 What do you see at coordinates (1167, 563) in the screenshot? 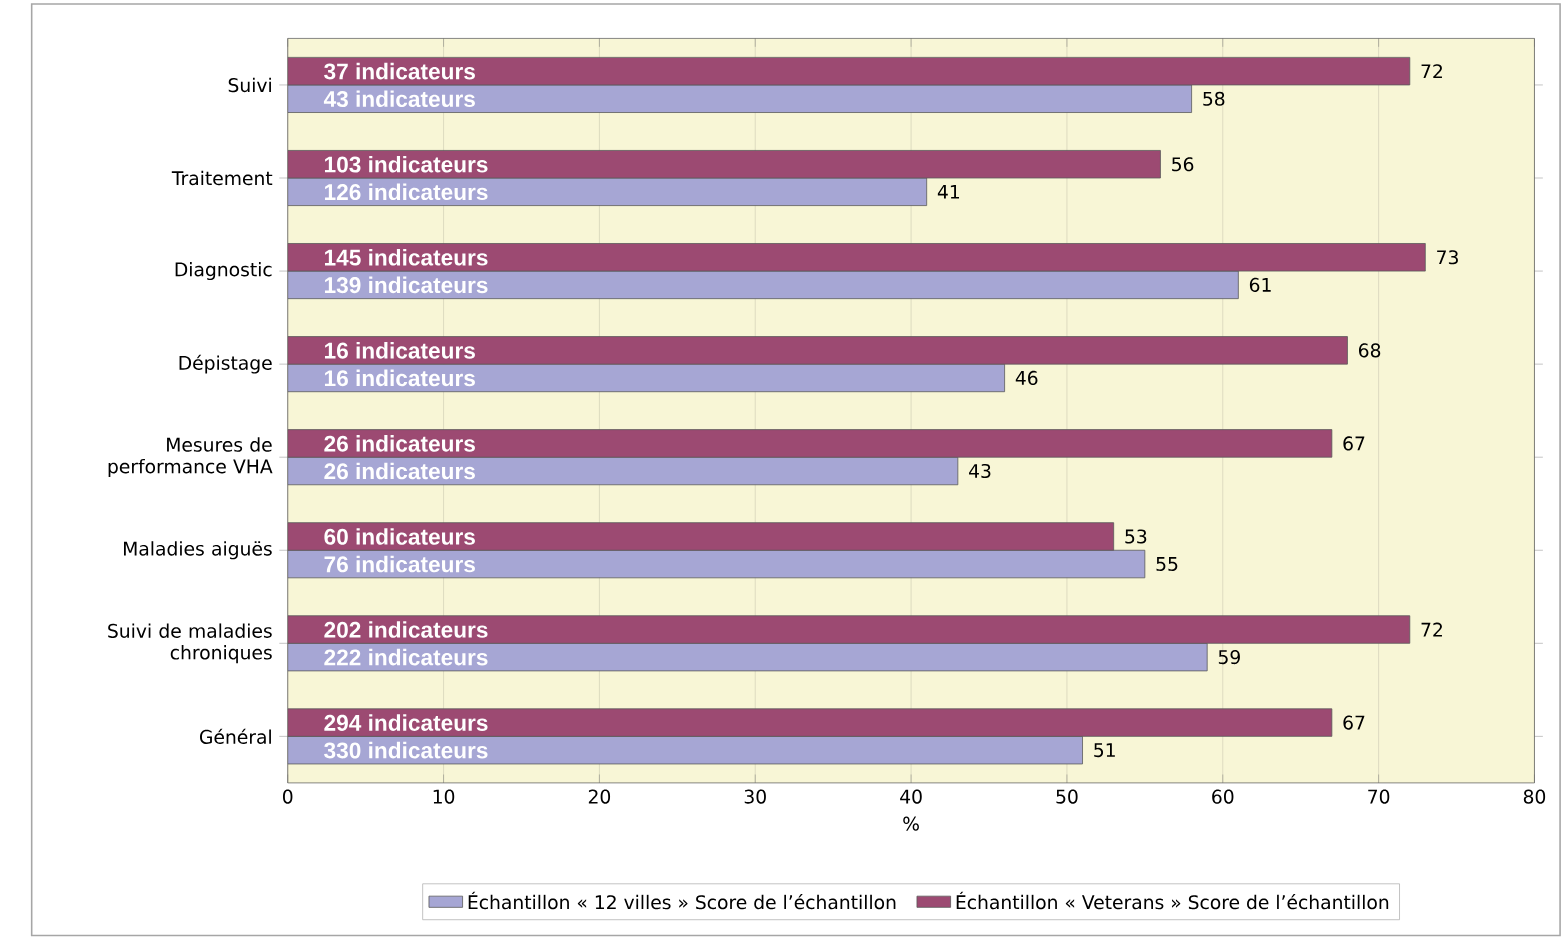
I see `data-label: 55` at bounding box center [1167, 563].